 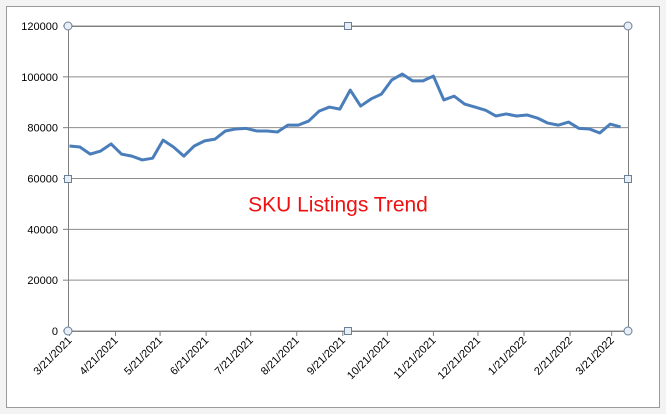 What do you see at coordinates (338, 205) in the screenshot?
I see `chart-title: SKU Listings Trend` at bounding box center [338, 205].